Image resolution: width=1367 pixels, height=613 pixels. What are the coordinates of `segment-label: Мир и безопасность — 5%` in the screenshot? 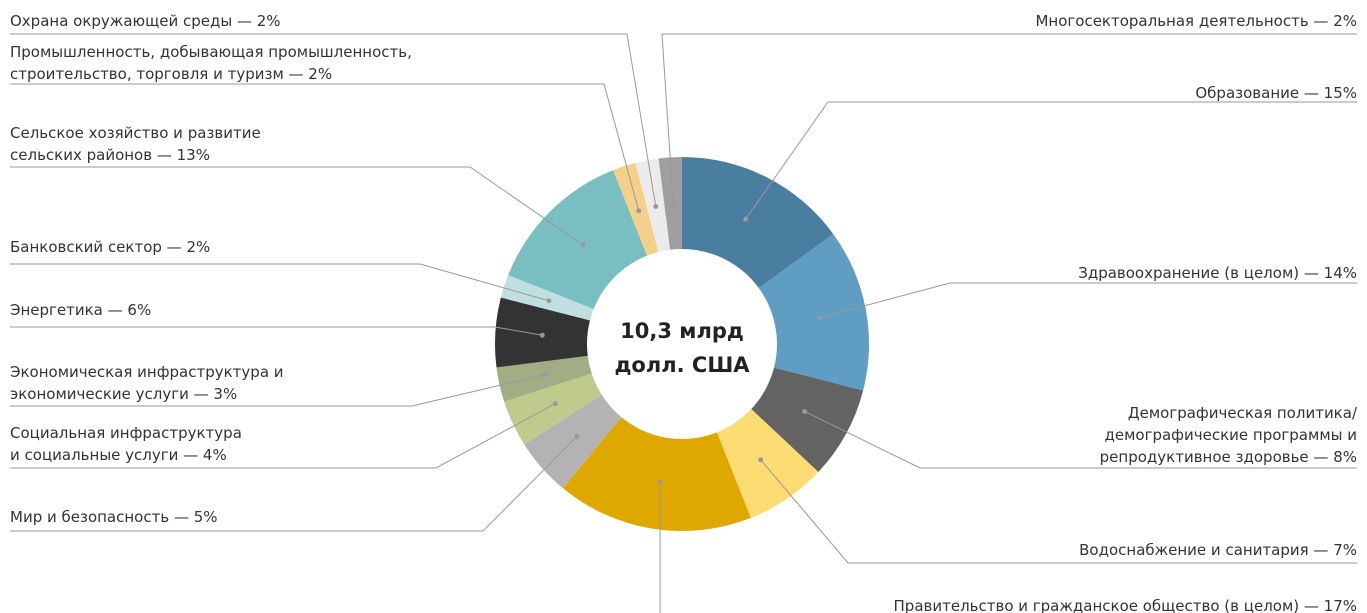 It's located at (114, 517).